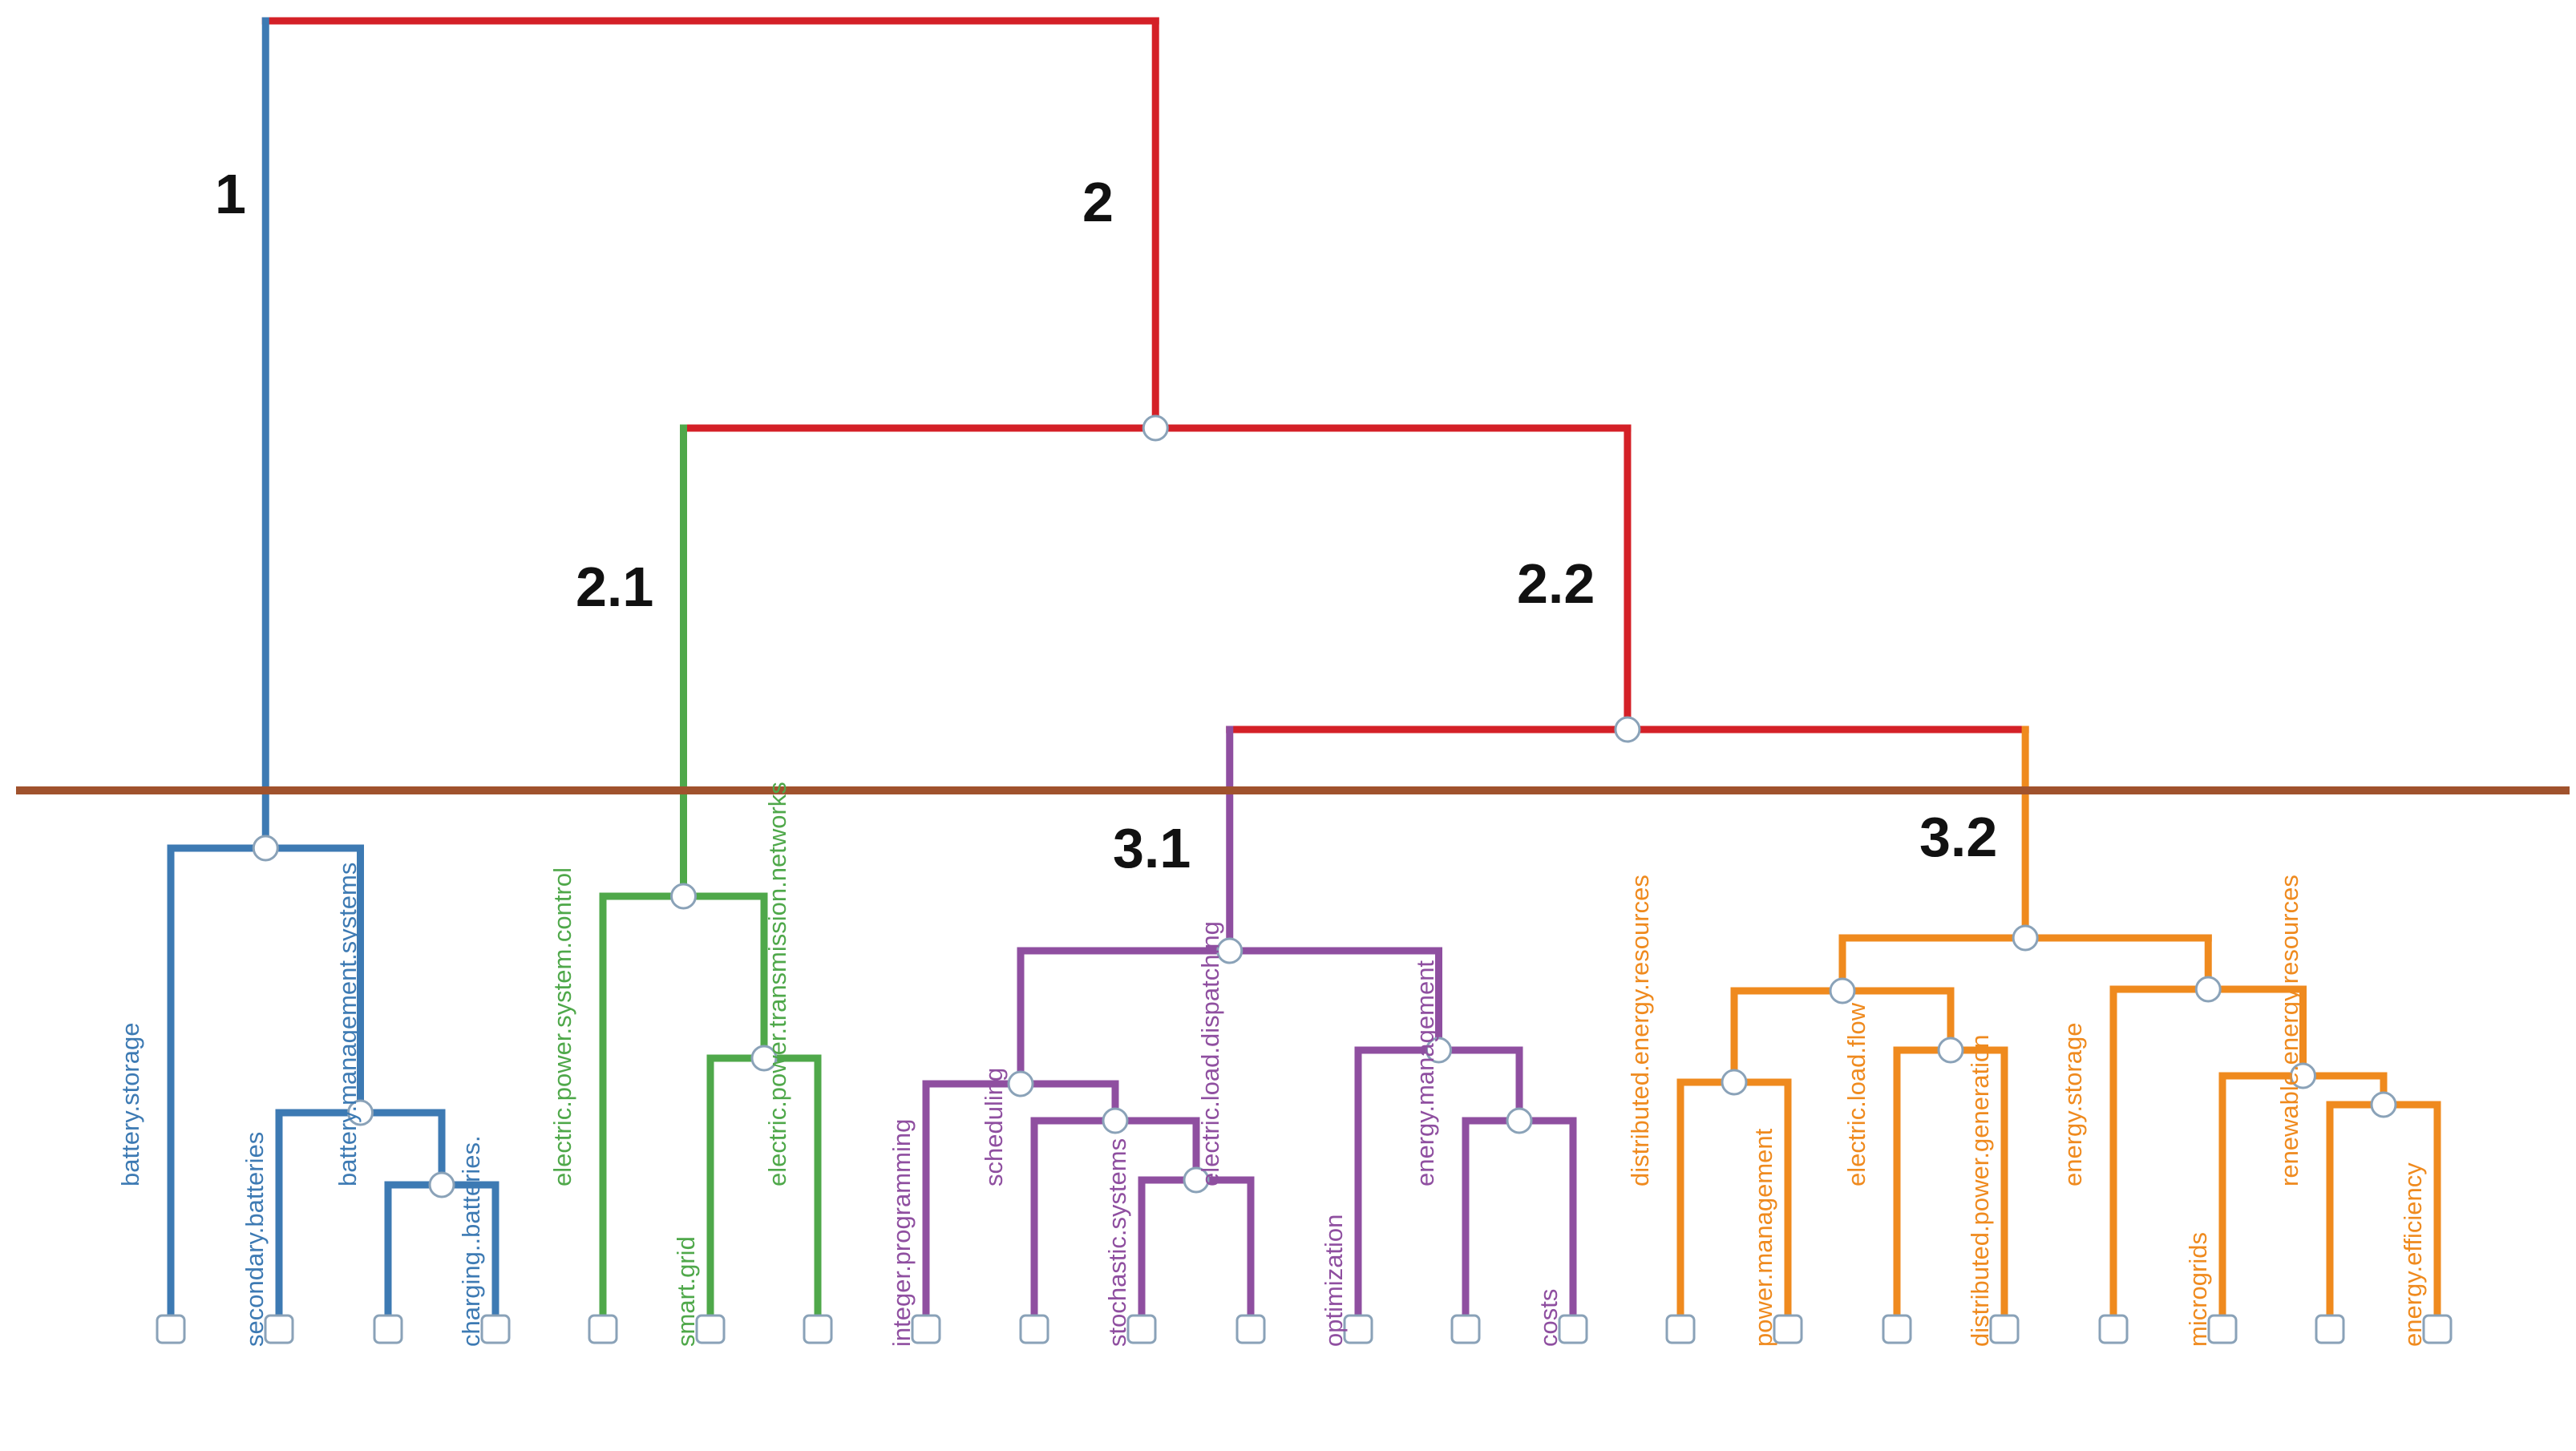  What do you see at coordinates (2289, 1030) in the screenshot?
I see `leaf-label-20: renewable.energy.resources` at bounding box center [2289, 1030].